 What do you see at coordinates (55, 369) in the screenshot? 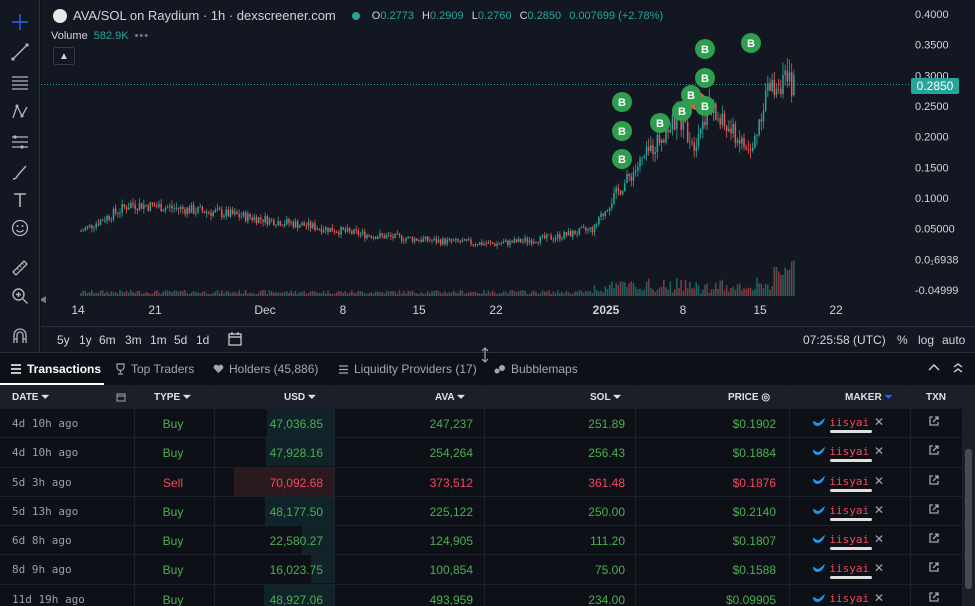
I see `tab-transactions: Transactions` at bounding box center [55, 369].